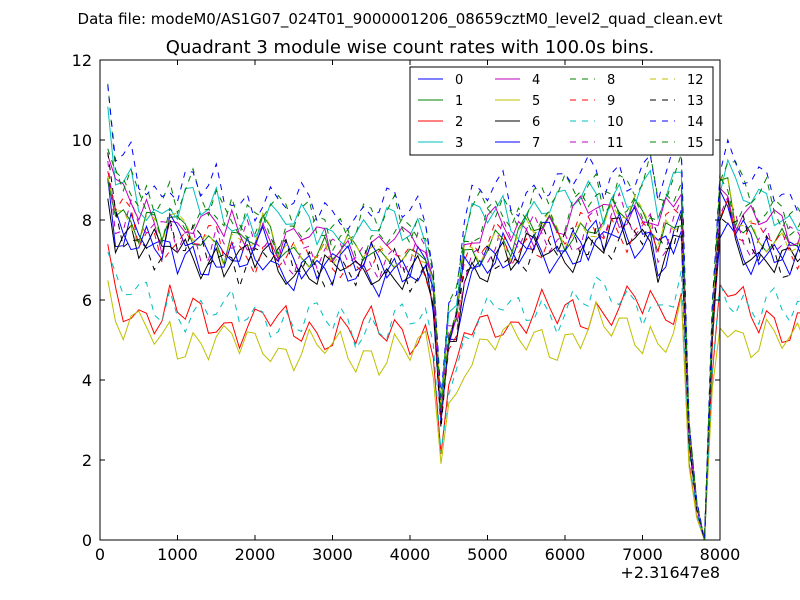 The height and width of the screenshot is (600, 800). I want to click on legend-label-9: 9, so click(611, 101).